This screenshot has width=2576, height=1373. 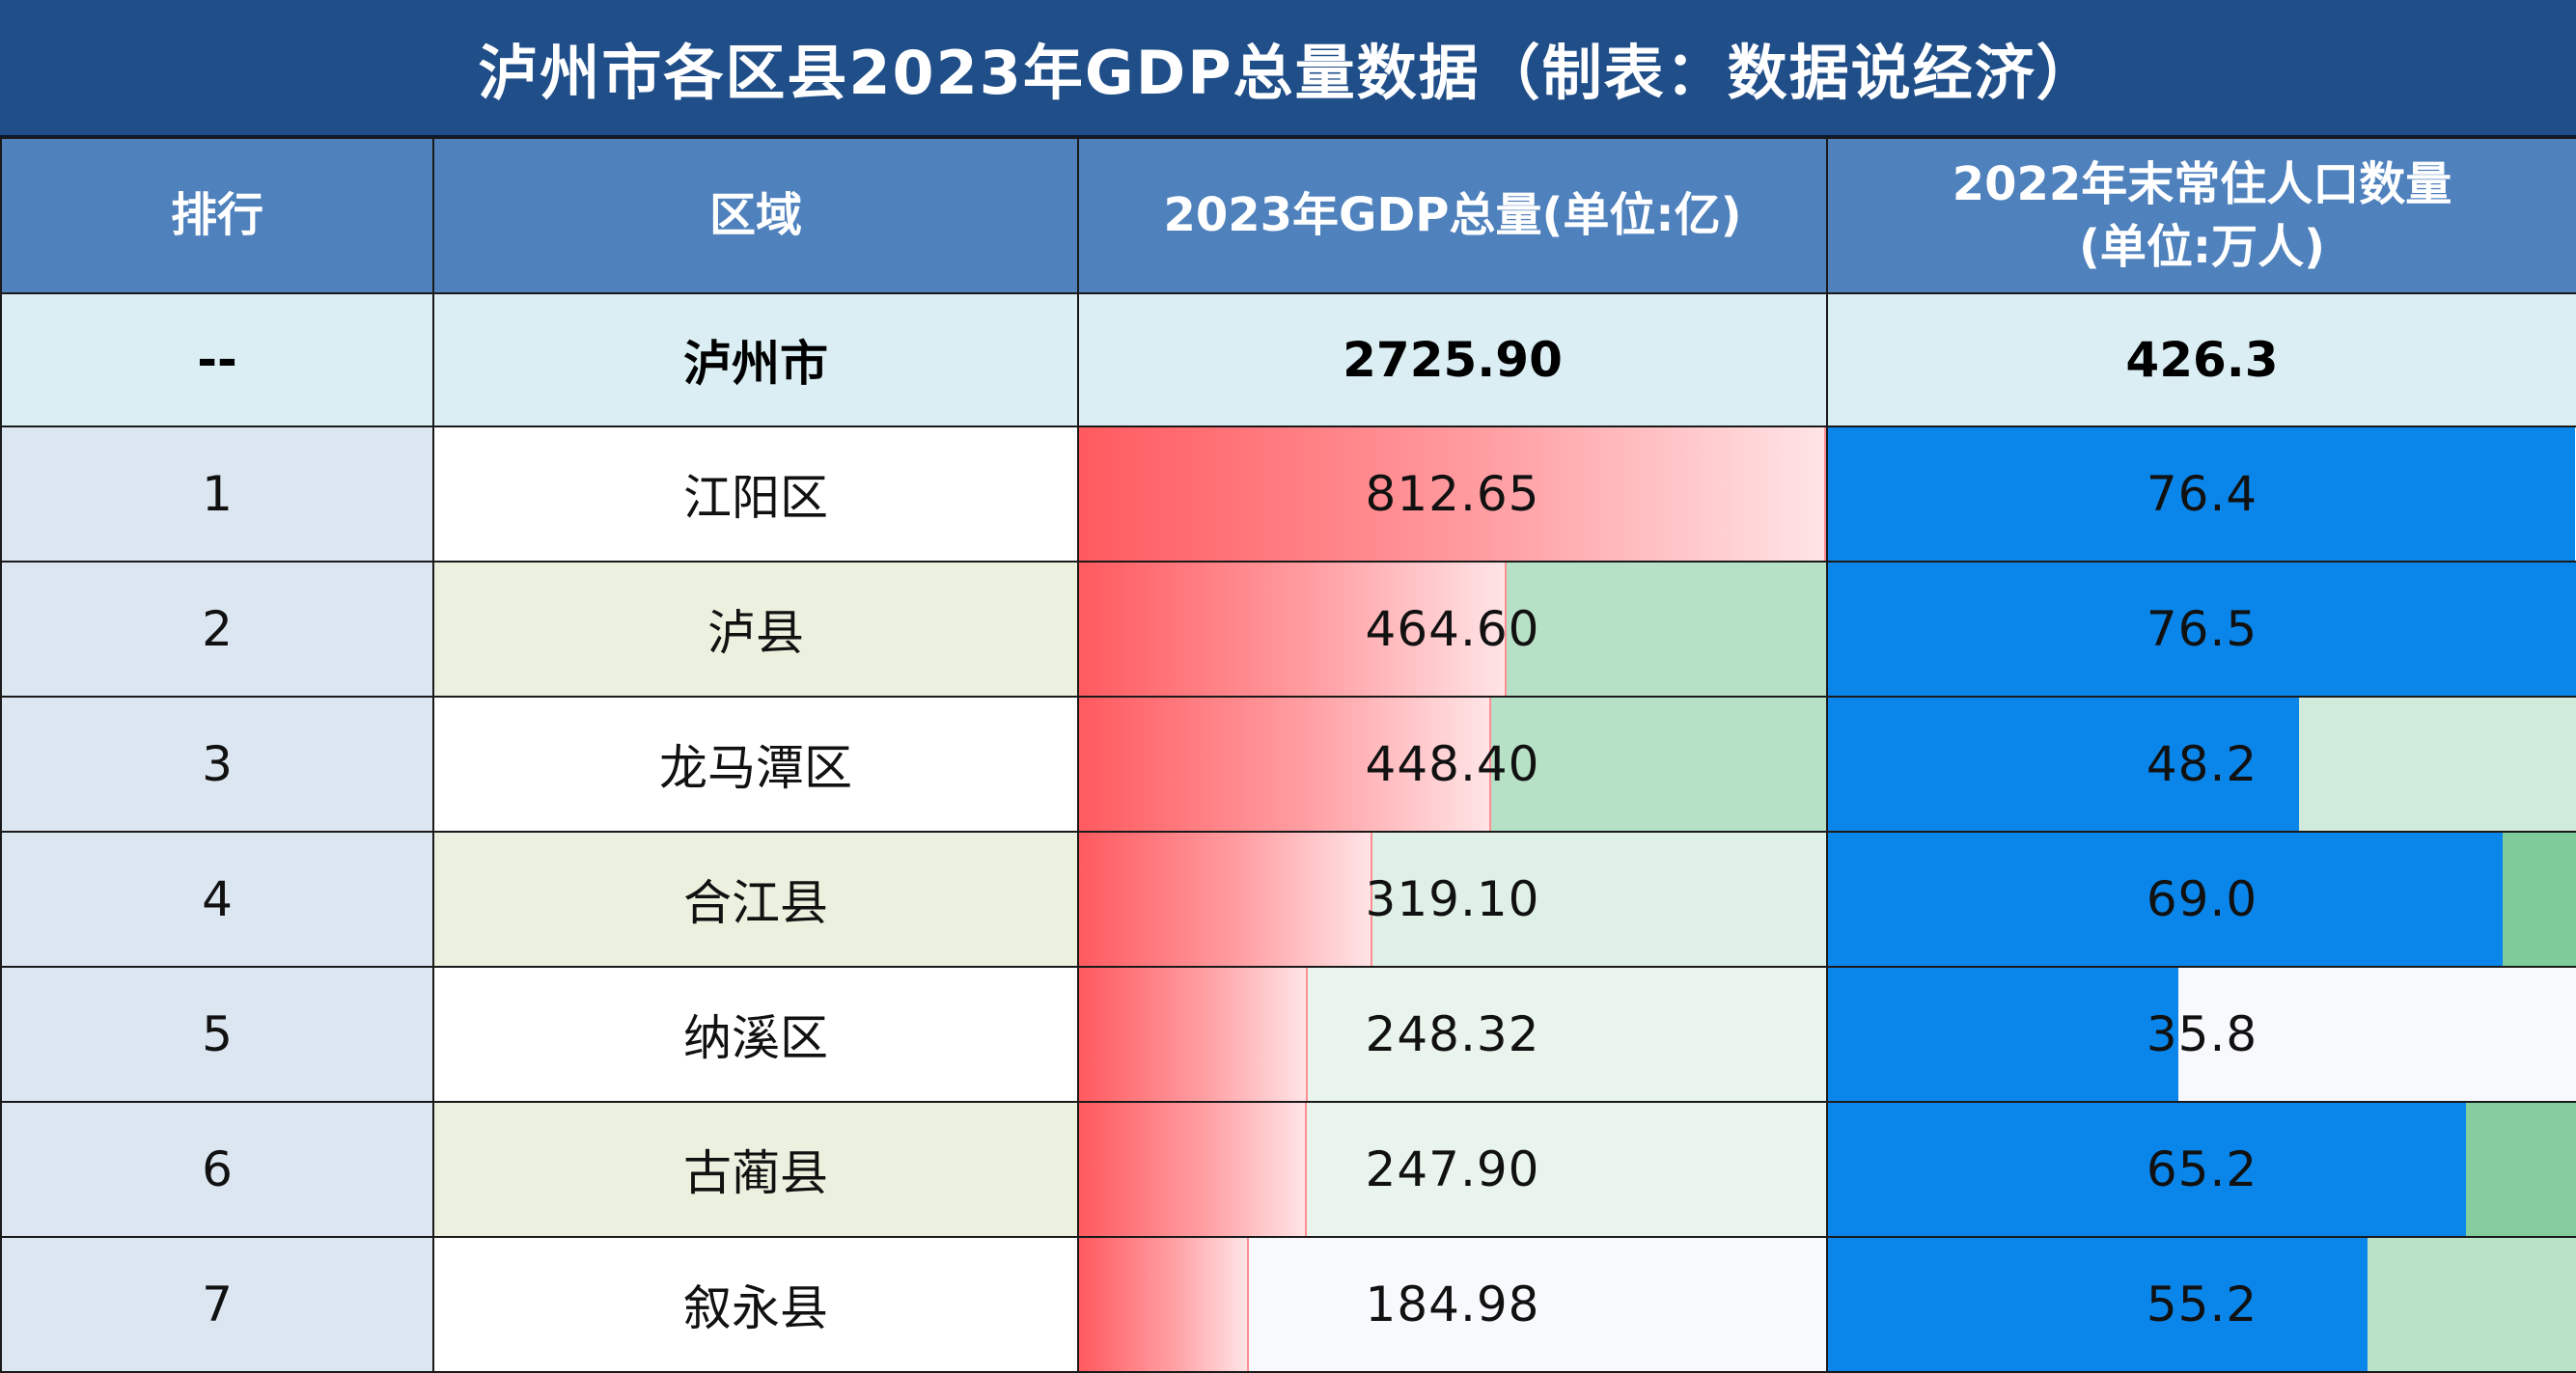 I want to click on gdp-cell: 448.40, so click(x=1452, y=764).